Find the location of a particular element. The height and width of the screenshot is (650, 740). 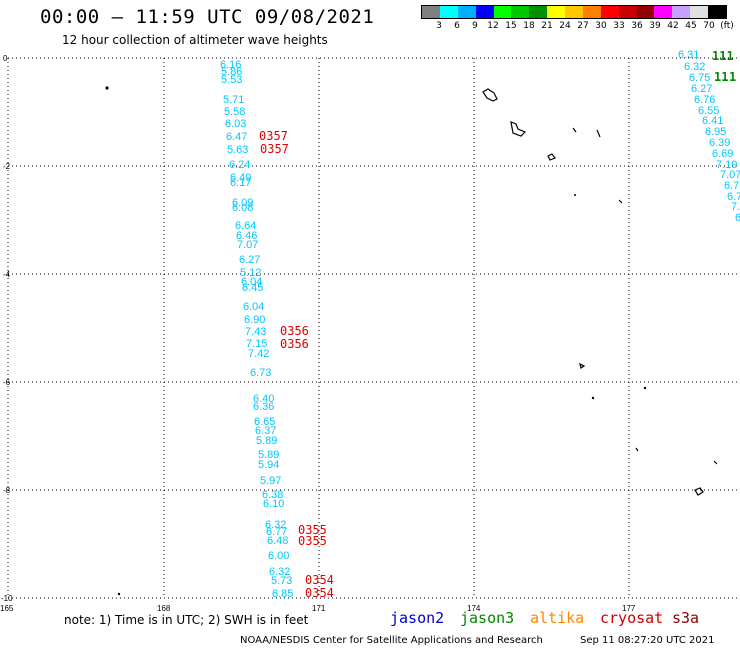

scale-label: 36 is located at coordinates (637, 26).